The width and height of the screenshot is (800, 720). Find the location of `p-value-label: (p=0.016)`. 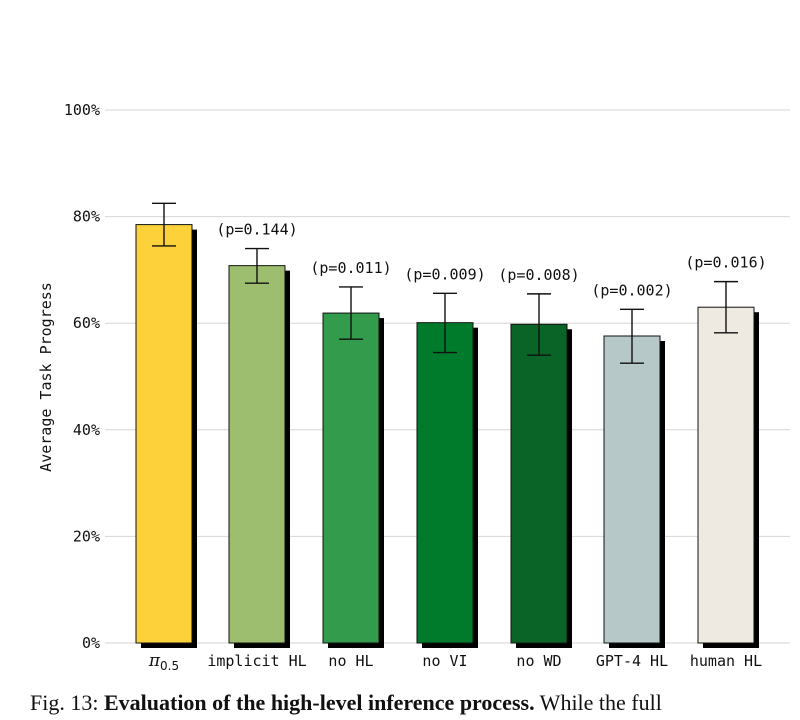

p-value-label: (p=0.016) is located at coordinates (725, 263).